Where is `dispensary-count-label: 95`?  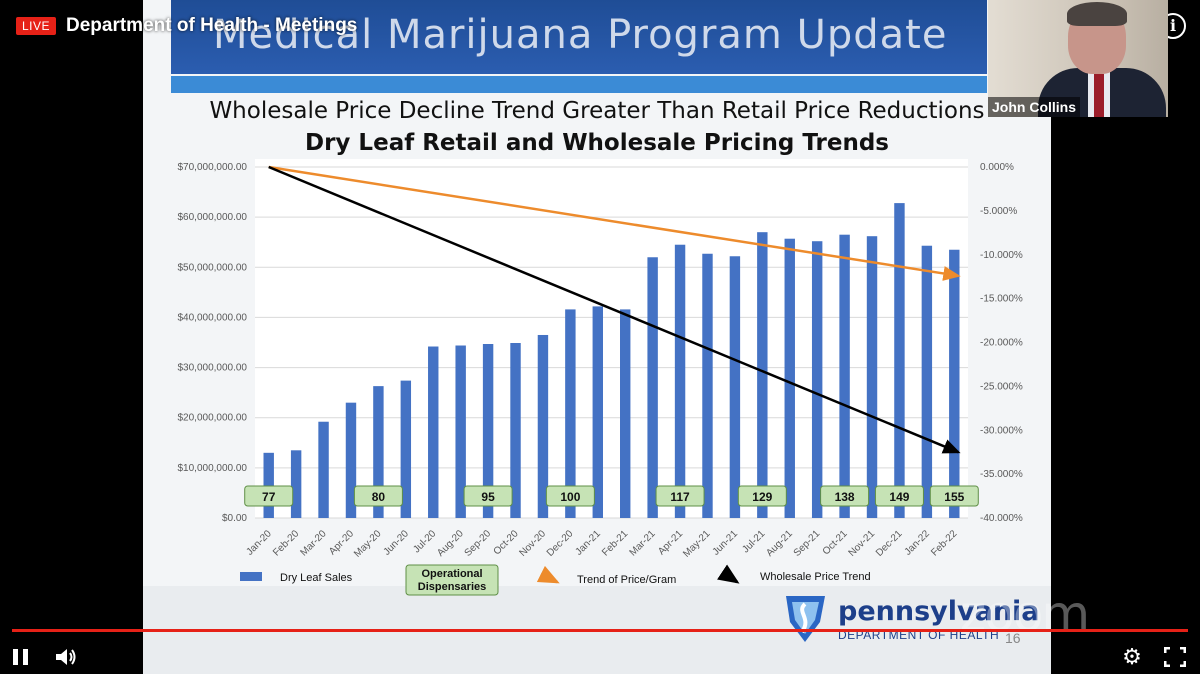
dispensary-count-label: 95 is located at coordinates (488, 497).